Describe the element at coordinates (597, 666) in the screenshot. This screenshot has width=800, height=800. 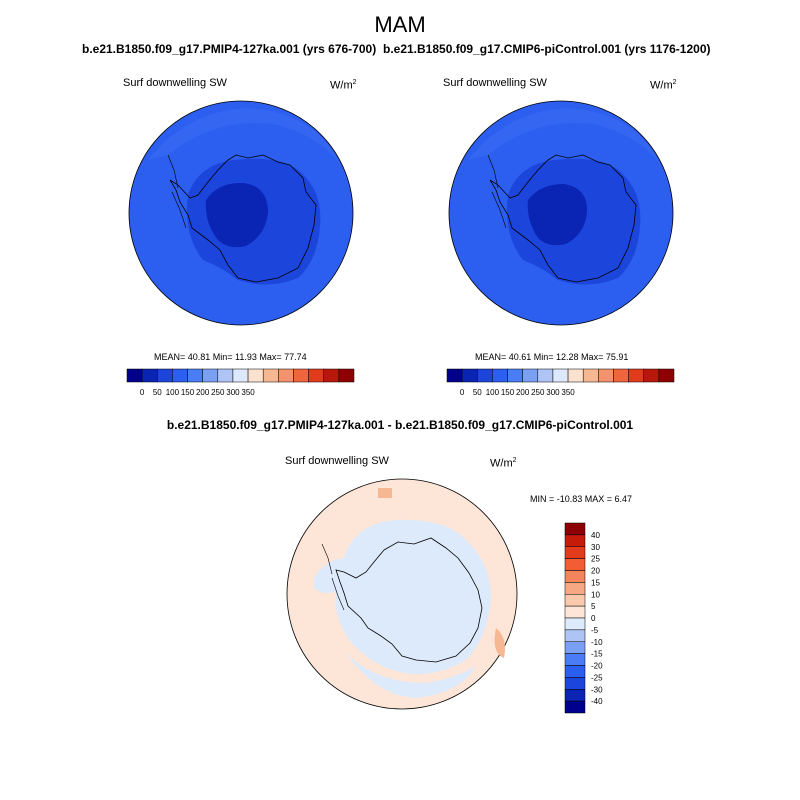
I see `diff-colorbar-tick-label: -20` at that location.